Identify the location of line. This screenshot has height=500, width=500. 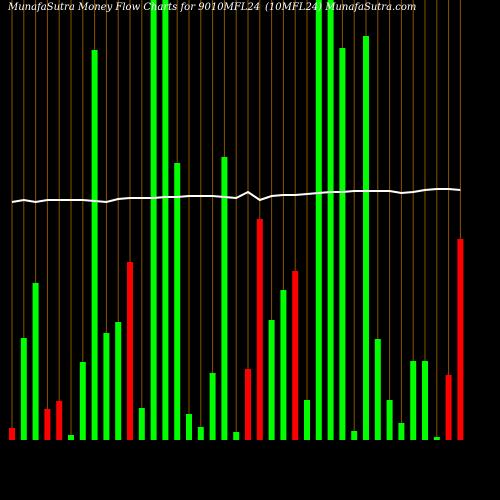
(236, 196).